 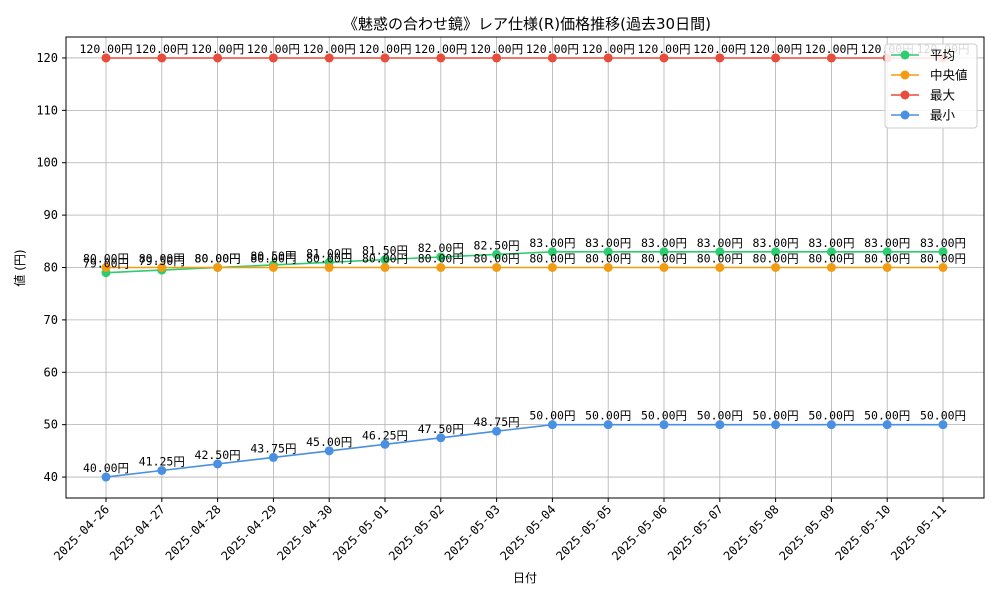 What do you see at coordinates (106, 468) in the screenshot?
I see `data-label: 40.00円` at bounding box center [106, 468].